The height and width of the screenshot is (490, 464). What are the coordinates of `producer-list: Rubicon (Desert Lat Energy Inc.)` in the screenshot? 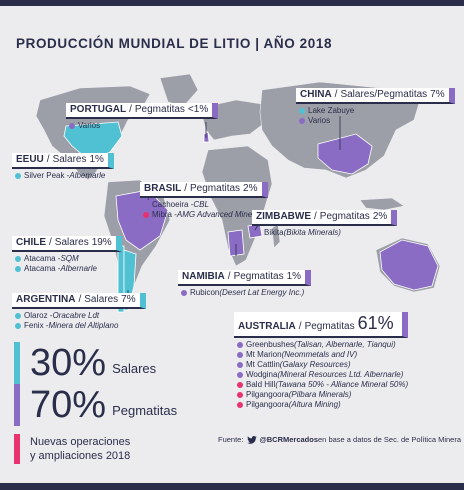 It's located at (244, 293).